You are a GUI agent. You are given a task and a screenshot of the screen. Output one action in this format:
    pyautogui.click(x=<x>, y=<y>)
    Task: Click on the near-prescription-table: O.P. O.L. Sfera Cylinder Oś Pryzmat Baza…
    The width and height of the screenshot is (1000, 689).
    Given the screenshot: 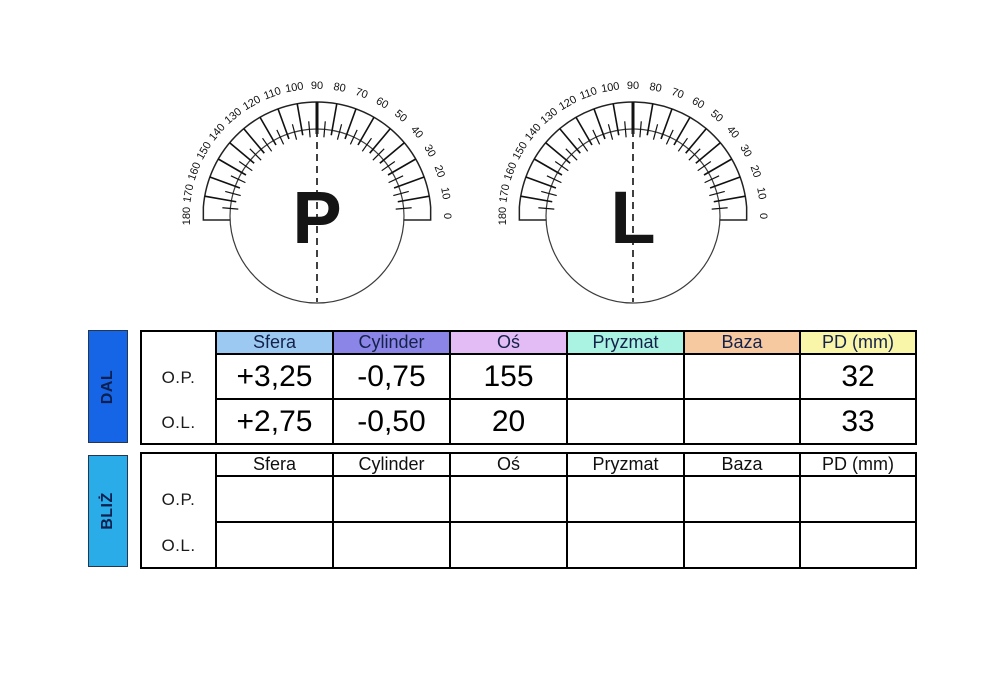 What is the action you would take?
    pyautogui.click(x=528, y=510)
    